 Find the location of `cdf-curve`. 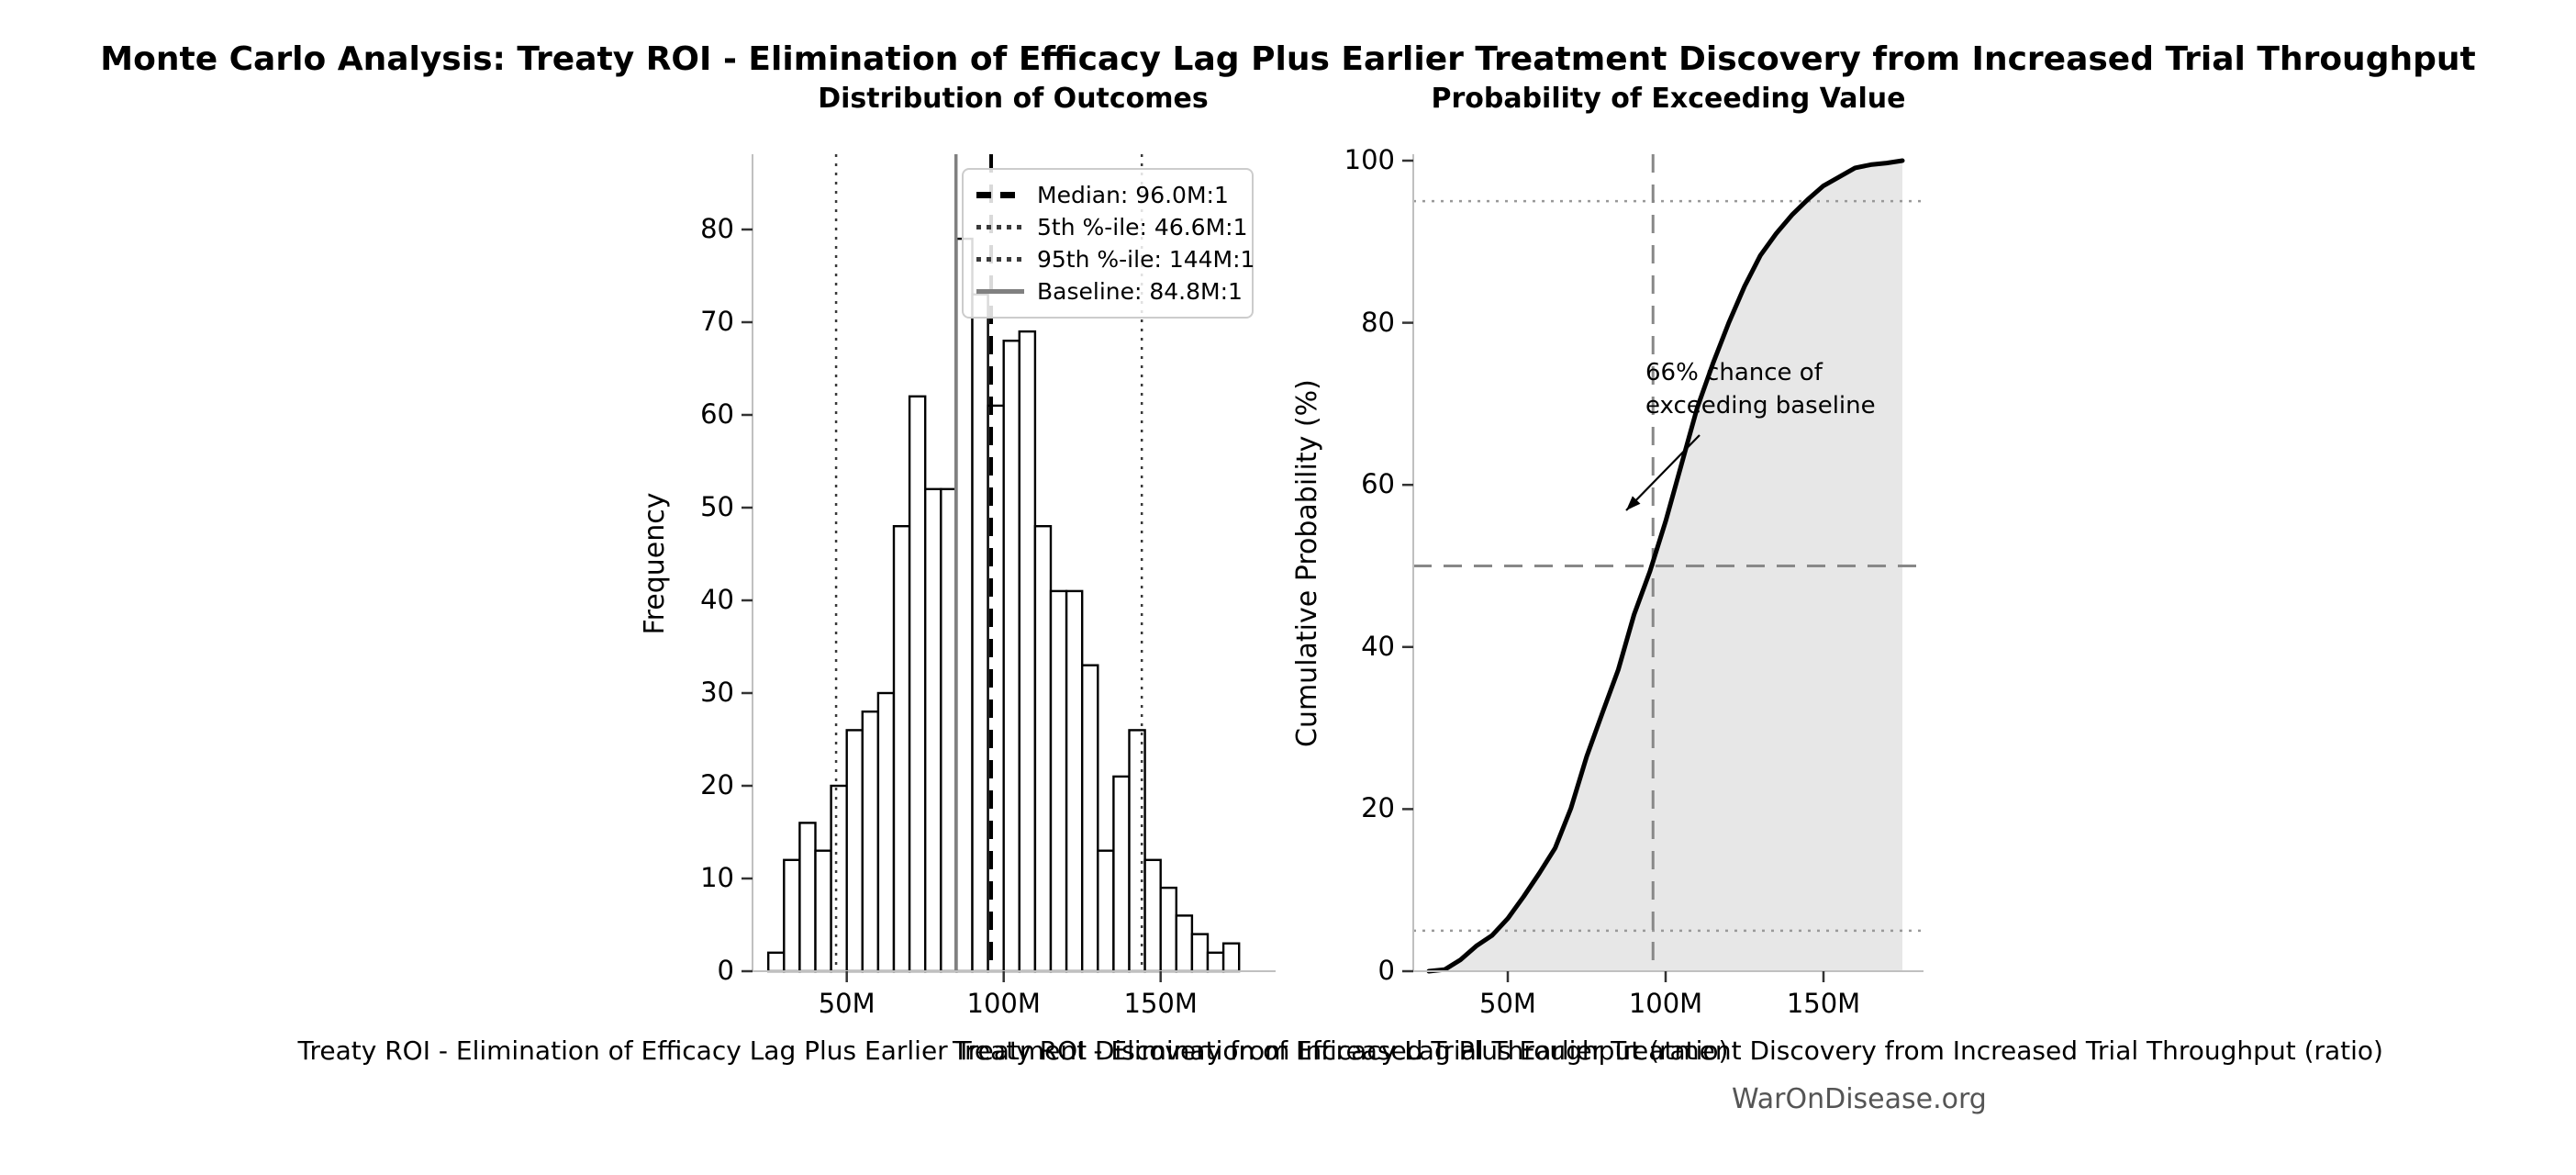

cdf-curve is located at coordinates (1665, 566).